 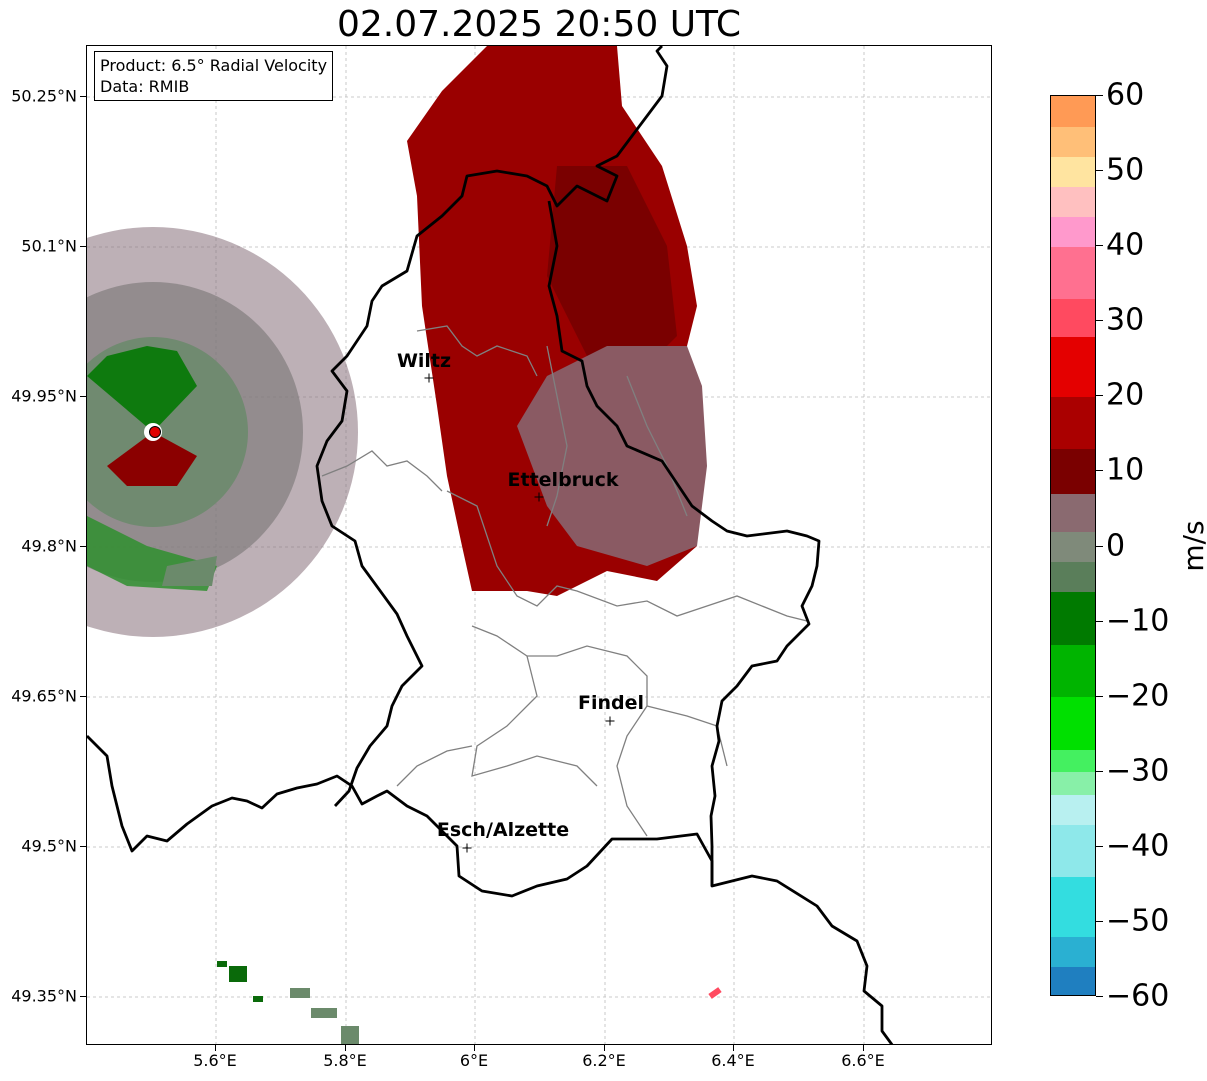 I want to click on longitude-label: 6.6°E, so click(x=863, y=1060).